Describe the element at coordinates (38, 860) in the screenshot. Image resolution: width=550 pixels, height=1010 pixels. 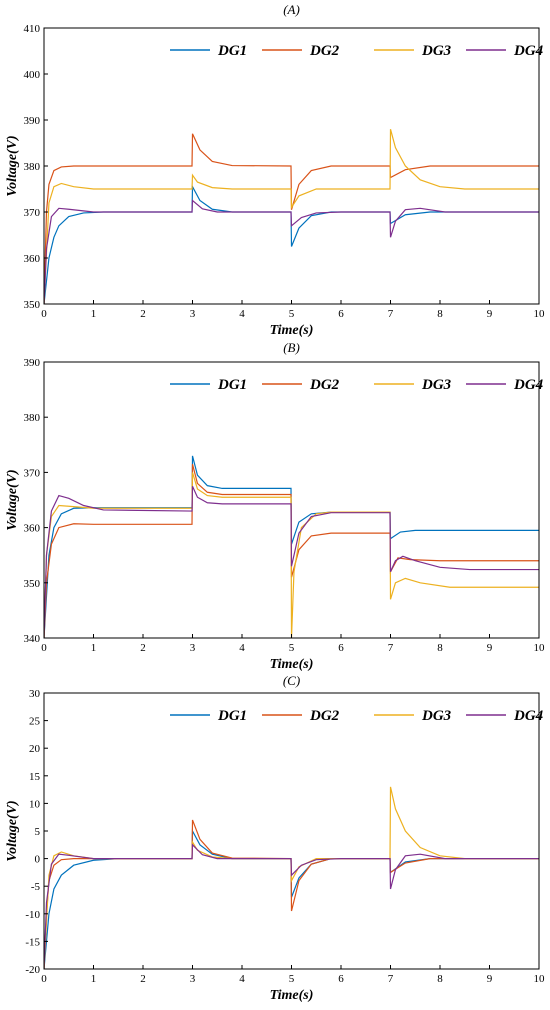
I see `y-tick-label: 0` at that location.